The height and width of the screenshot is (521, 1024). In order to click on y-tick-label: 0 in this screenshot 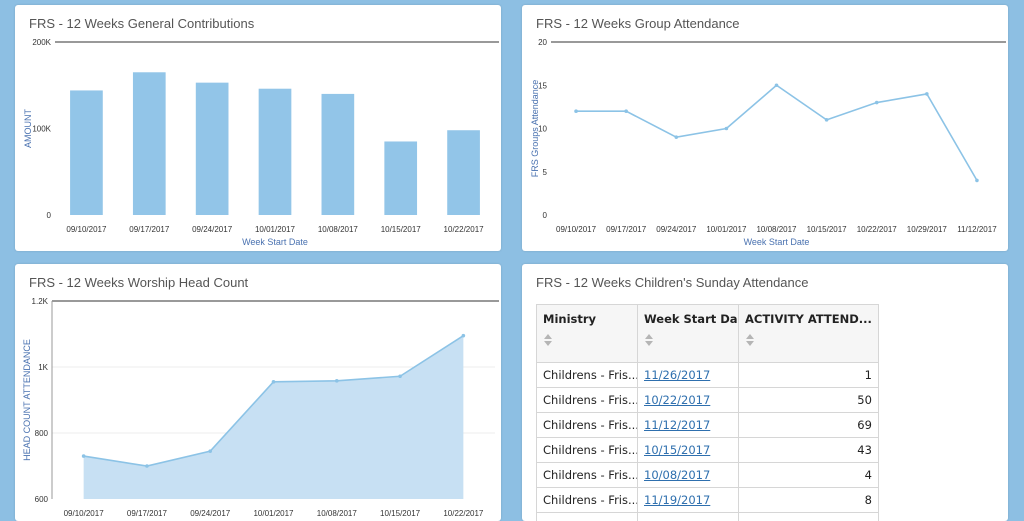, I will do `click(545, 215)`.